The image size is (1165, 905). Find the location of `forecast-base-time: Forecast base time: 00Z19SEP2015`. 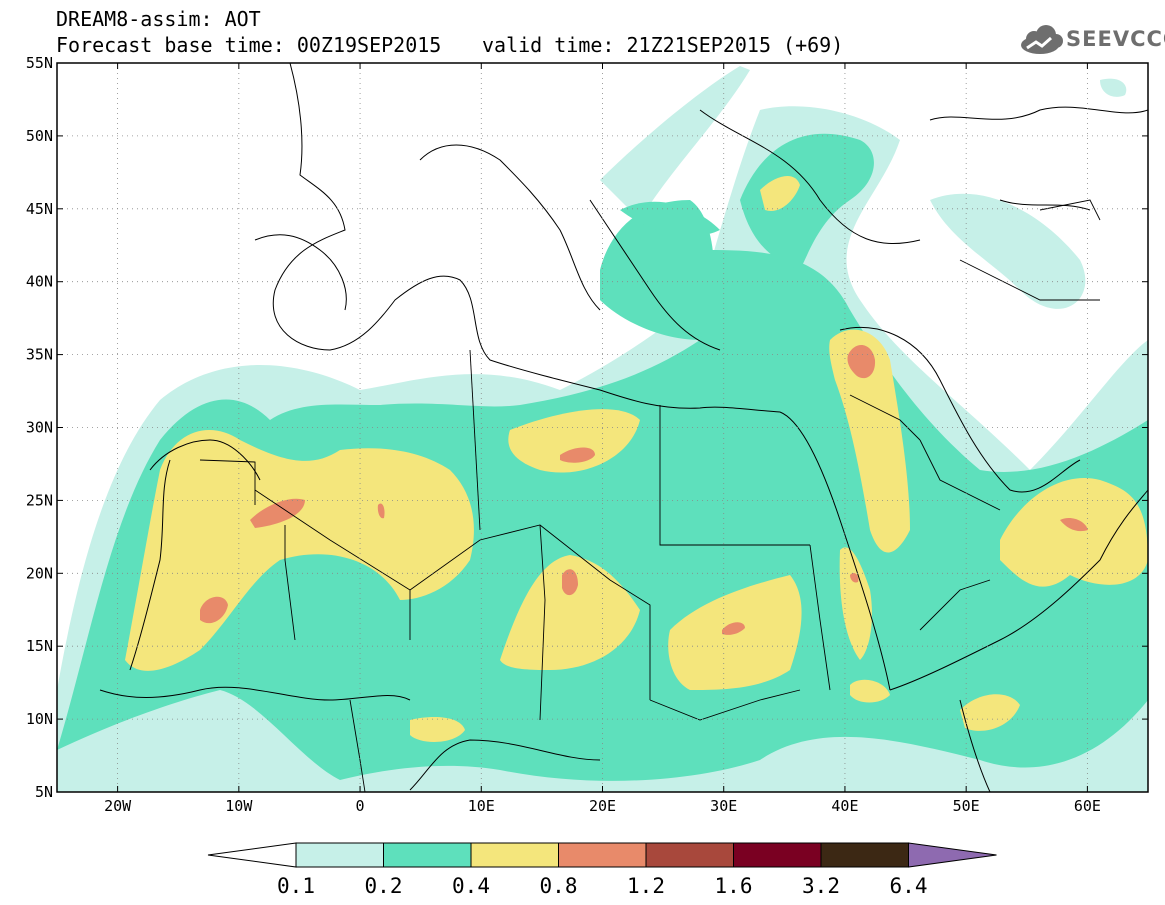

forecast-base-time: Forecast base time: 00Z19SEP2015 is located at coordinates (249, 45).